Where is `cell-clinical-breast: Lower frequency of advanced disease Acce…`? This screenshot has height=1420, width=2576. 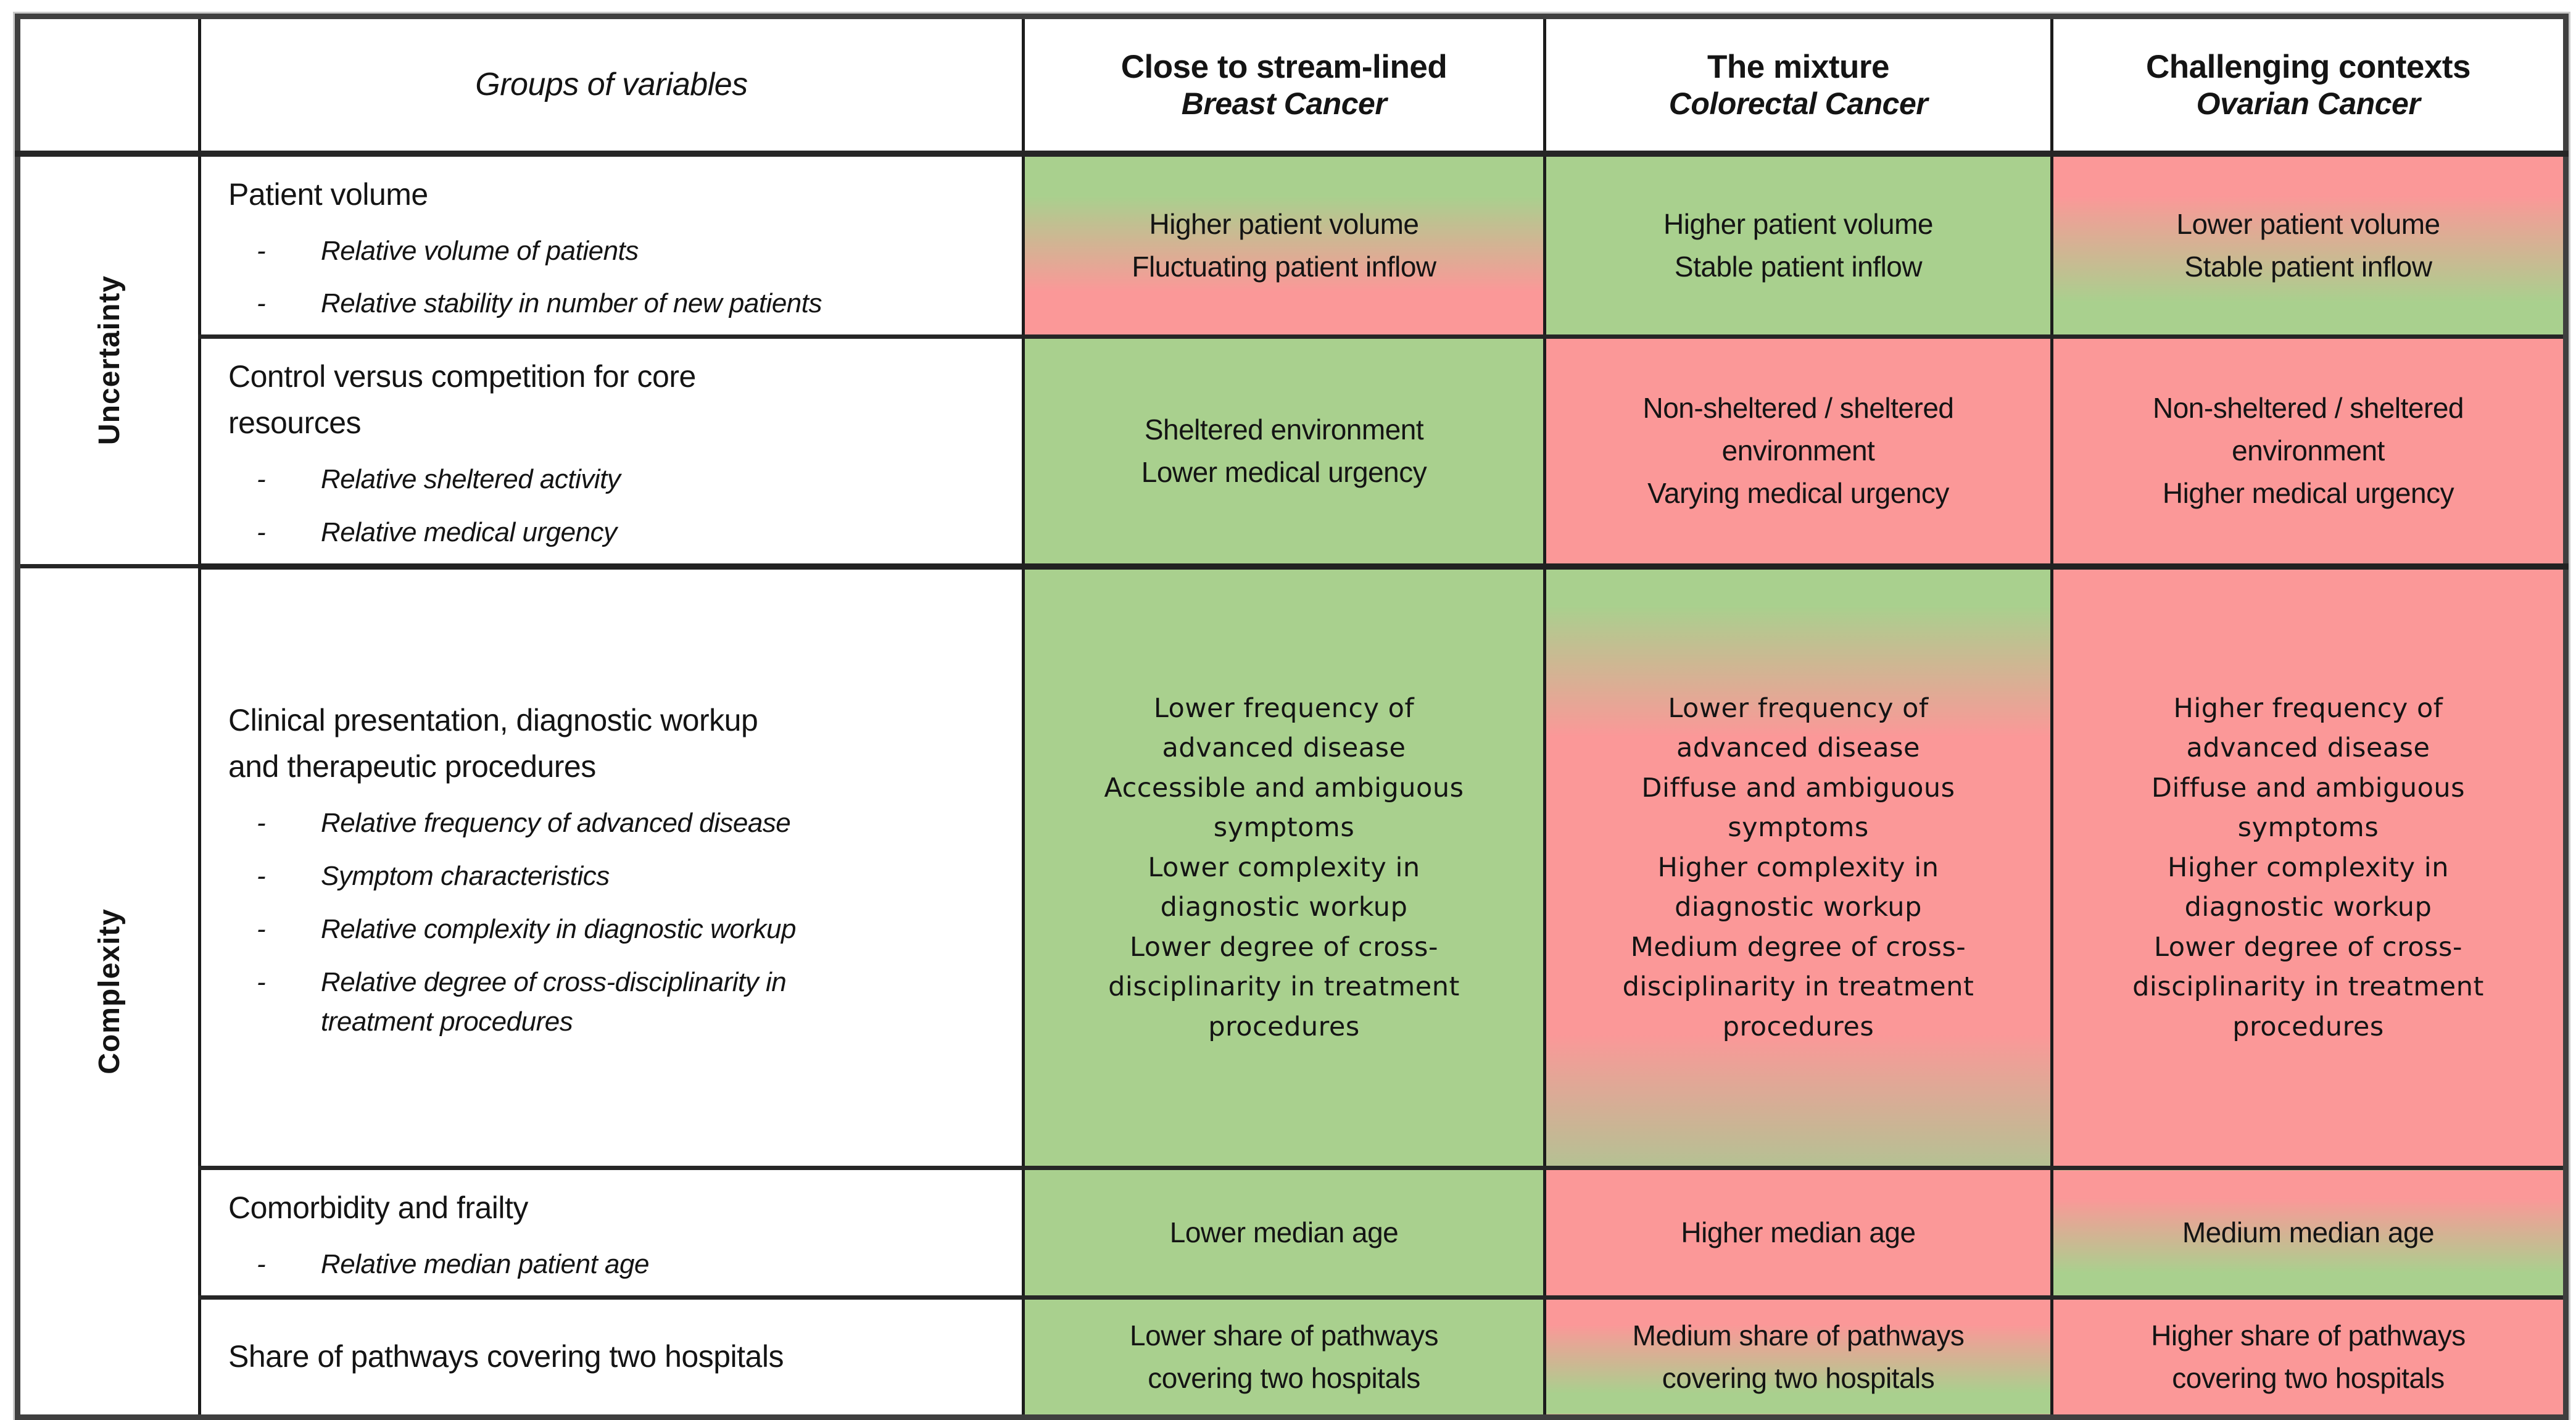 cell-clinical-breast: Lower frequency of advanced disease Acce… is located at coordinates (1284, 868).